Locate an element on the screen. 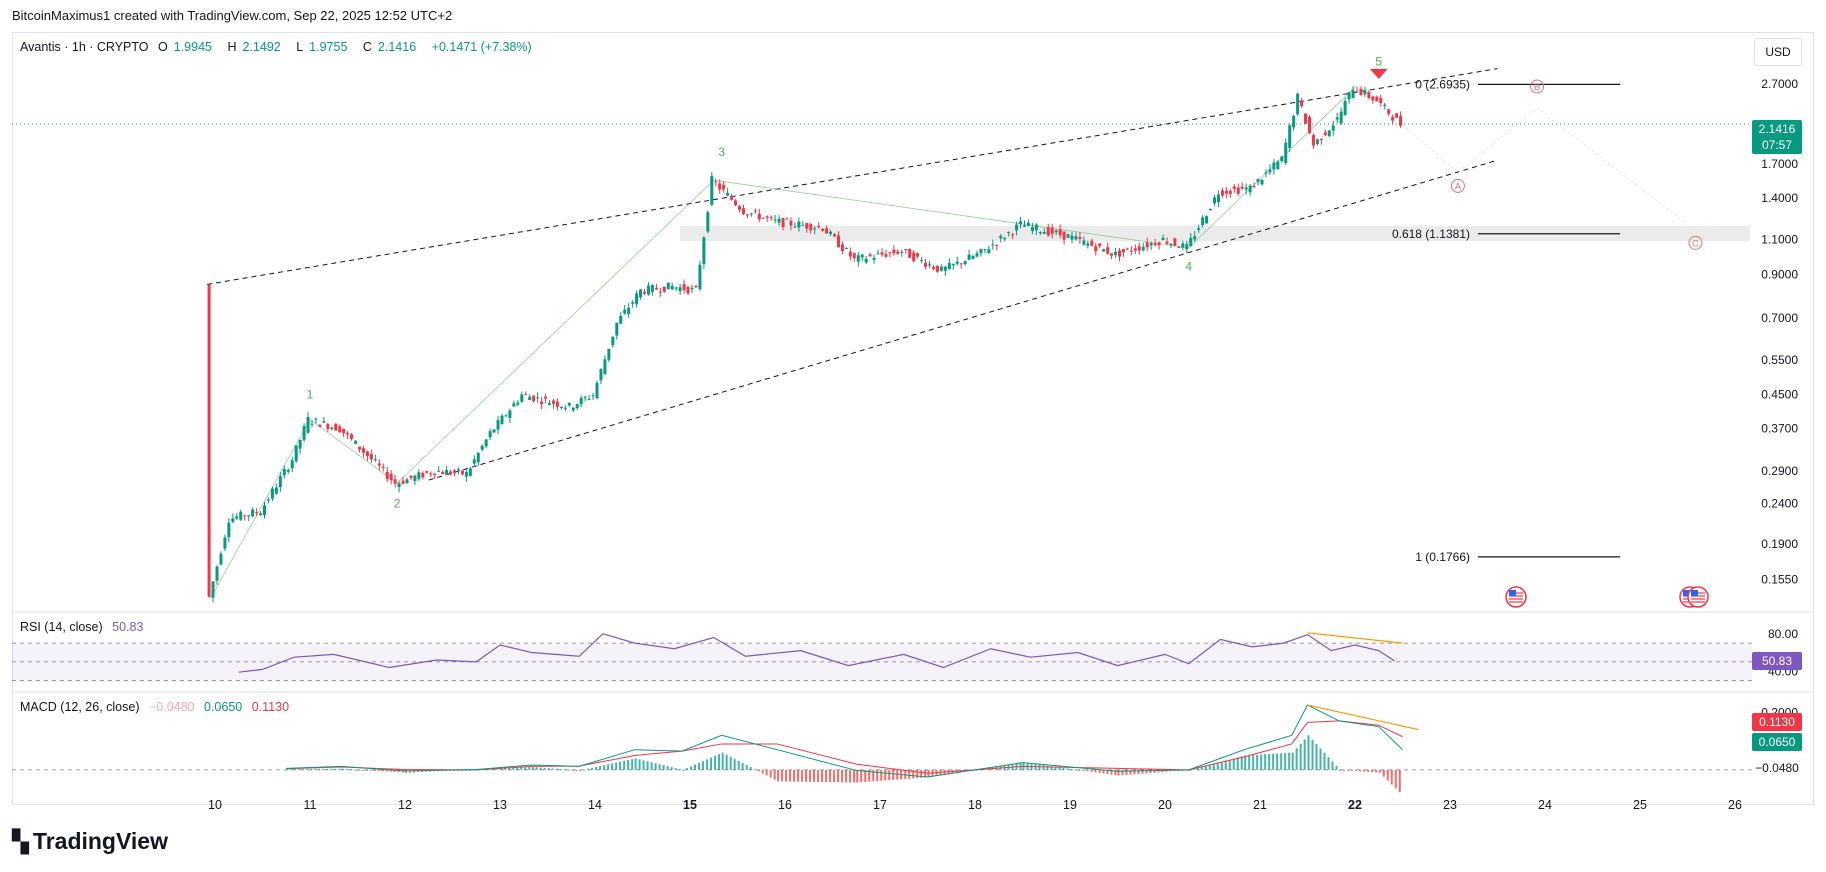 Image resolution: width=1826 pixels, height=872 pixels. fib-level-label: 0 (2.6935) is located at coordinates (1442, 84).